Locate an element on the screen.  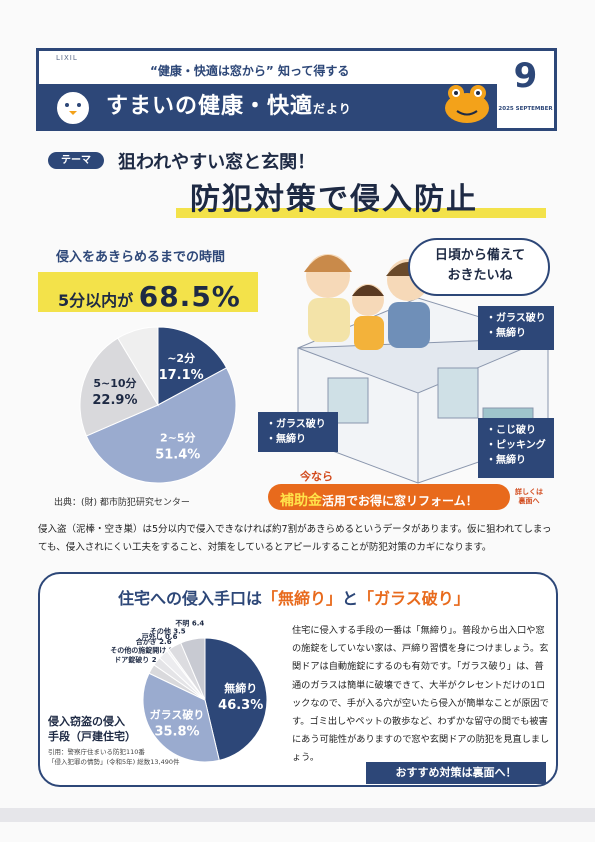
callout-item: ・ピッキング is located at coordinates (516, 445).